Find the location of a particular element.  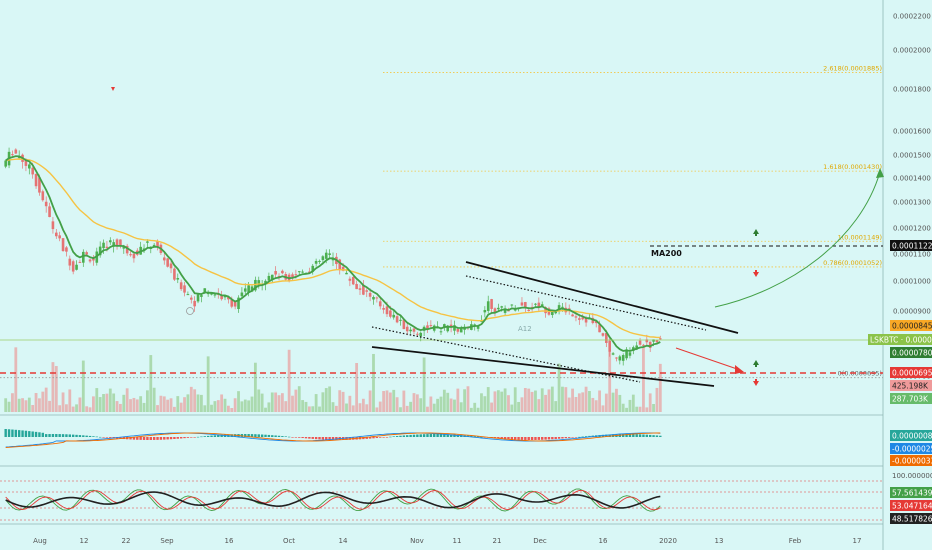

price-tick-label: 0.0001100 is located at coordinates (912, 255).